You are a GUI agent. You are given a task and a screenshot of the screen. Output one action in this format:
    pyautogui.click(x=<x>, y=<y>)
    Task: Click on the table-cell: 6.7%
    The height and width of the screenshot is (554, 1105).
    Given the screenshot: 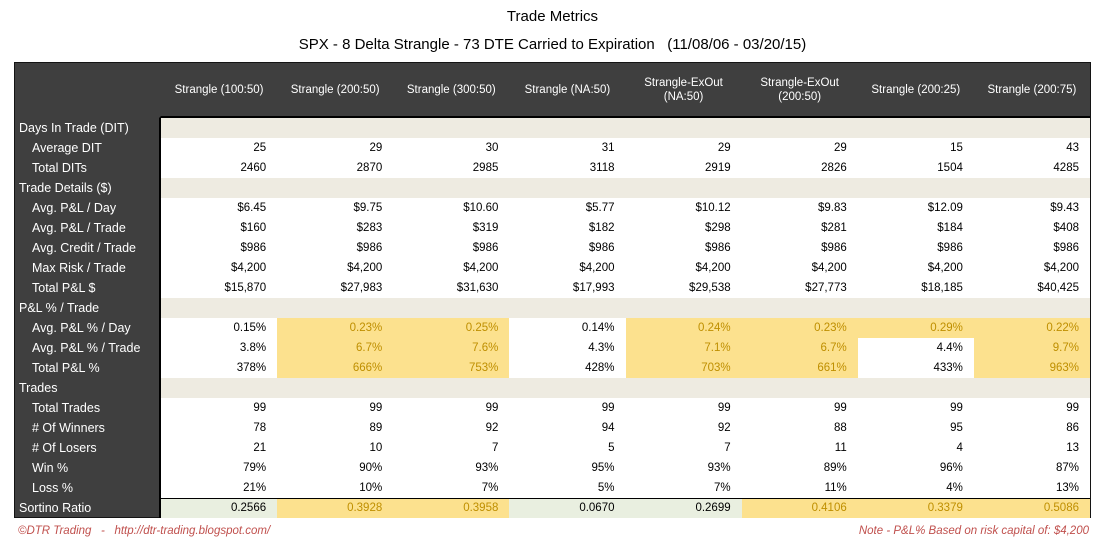 What is the action you would take?
    pyautogui.click(x=335, y=348)
    